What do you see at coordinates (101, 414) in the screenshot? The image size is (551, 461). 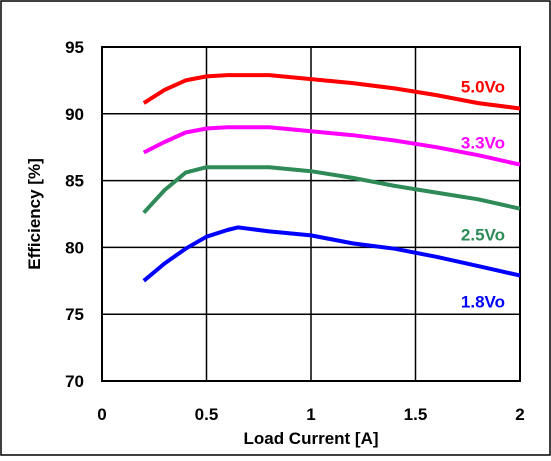 I see `x-tick-label: 0` at bounding box center [101, 414].